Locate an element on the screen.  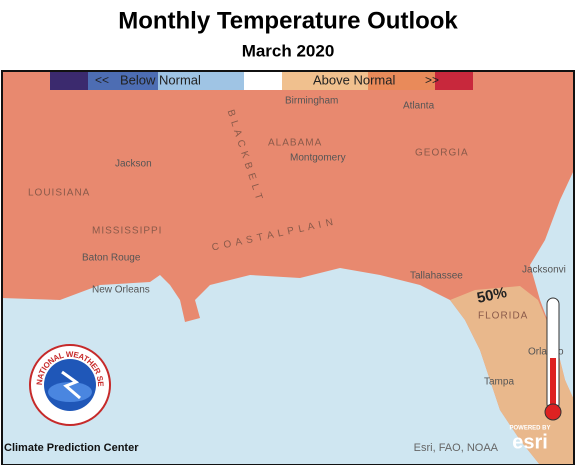
thermometer is located at coordinates (553, 359).